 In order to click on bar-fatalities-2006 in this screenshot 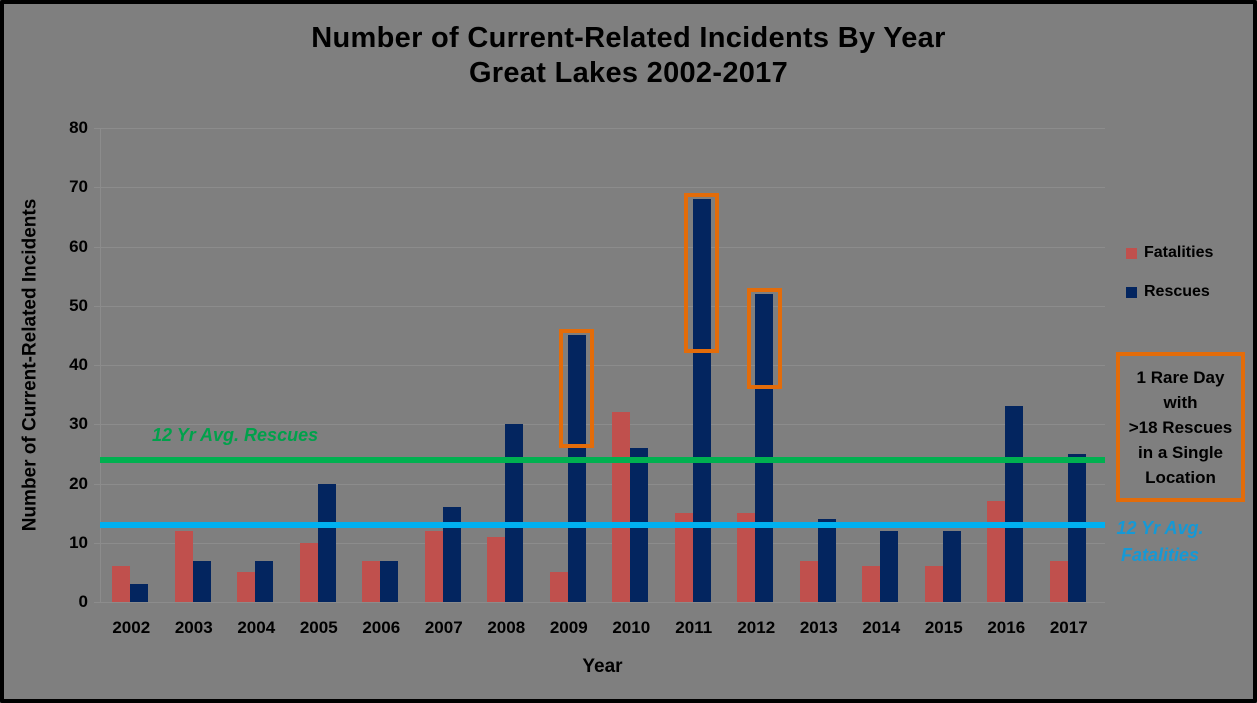, I will do `click(371, 581)`.